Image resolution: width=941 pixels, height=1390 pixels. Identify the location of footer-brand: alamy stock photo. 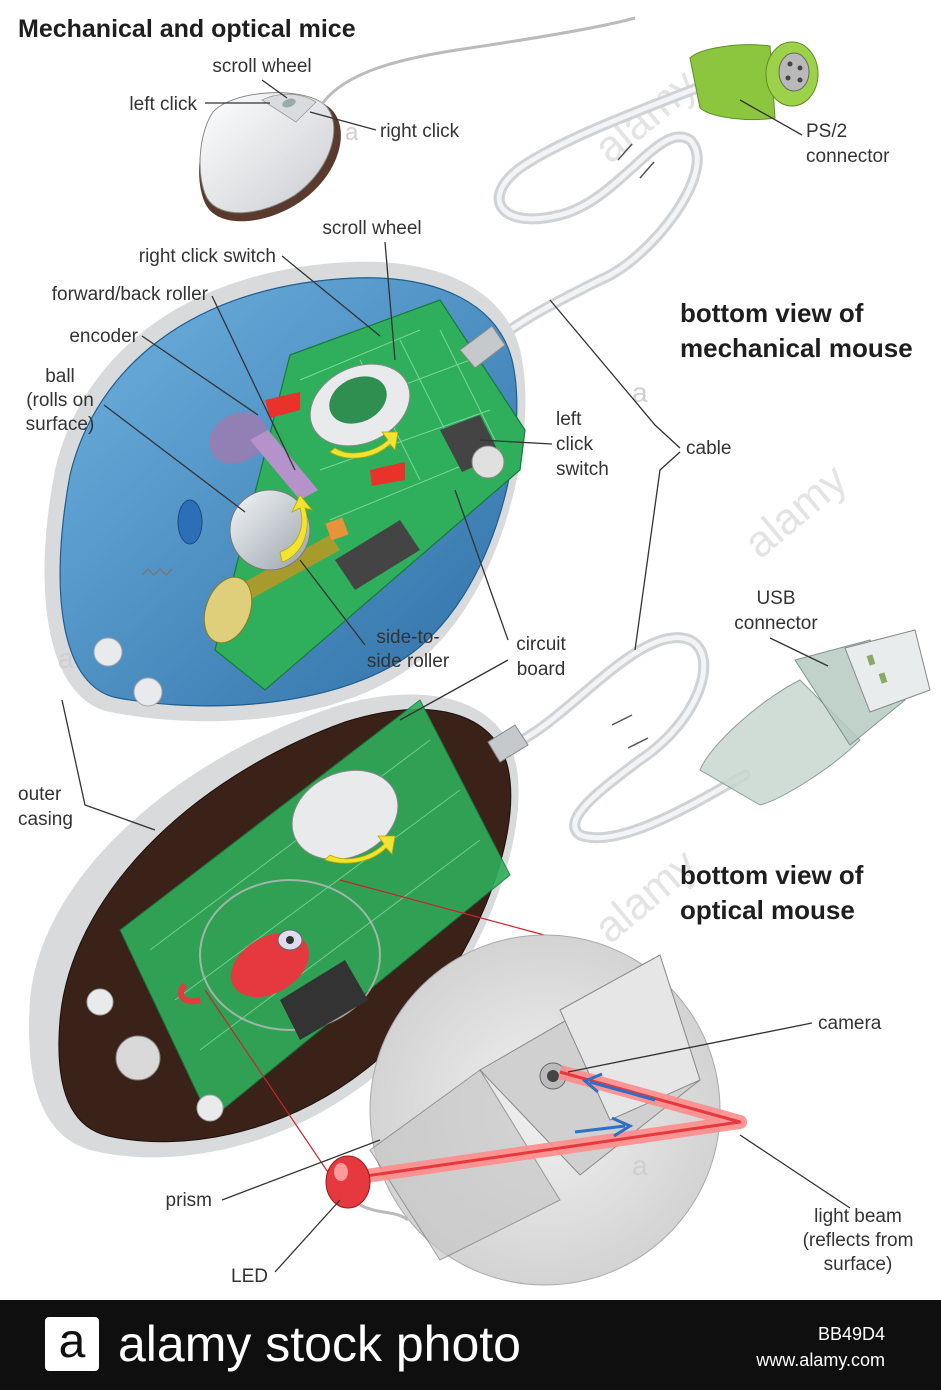
(319, 1344).